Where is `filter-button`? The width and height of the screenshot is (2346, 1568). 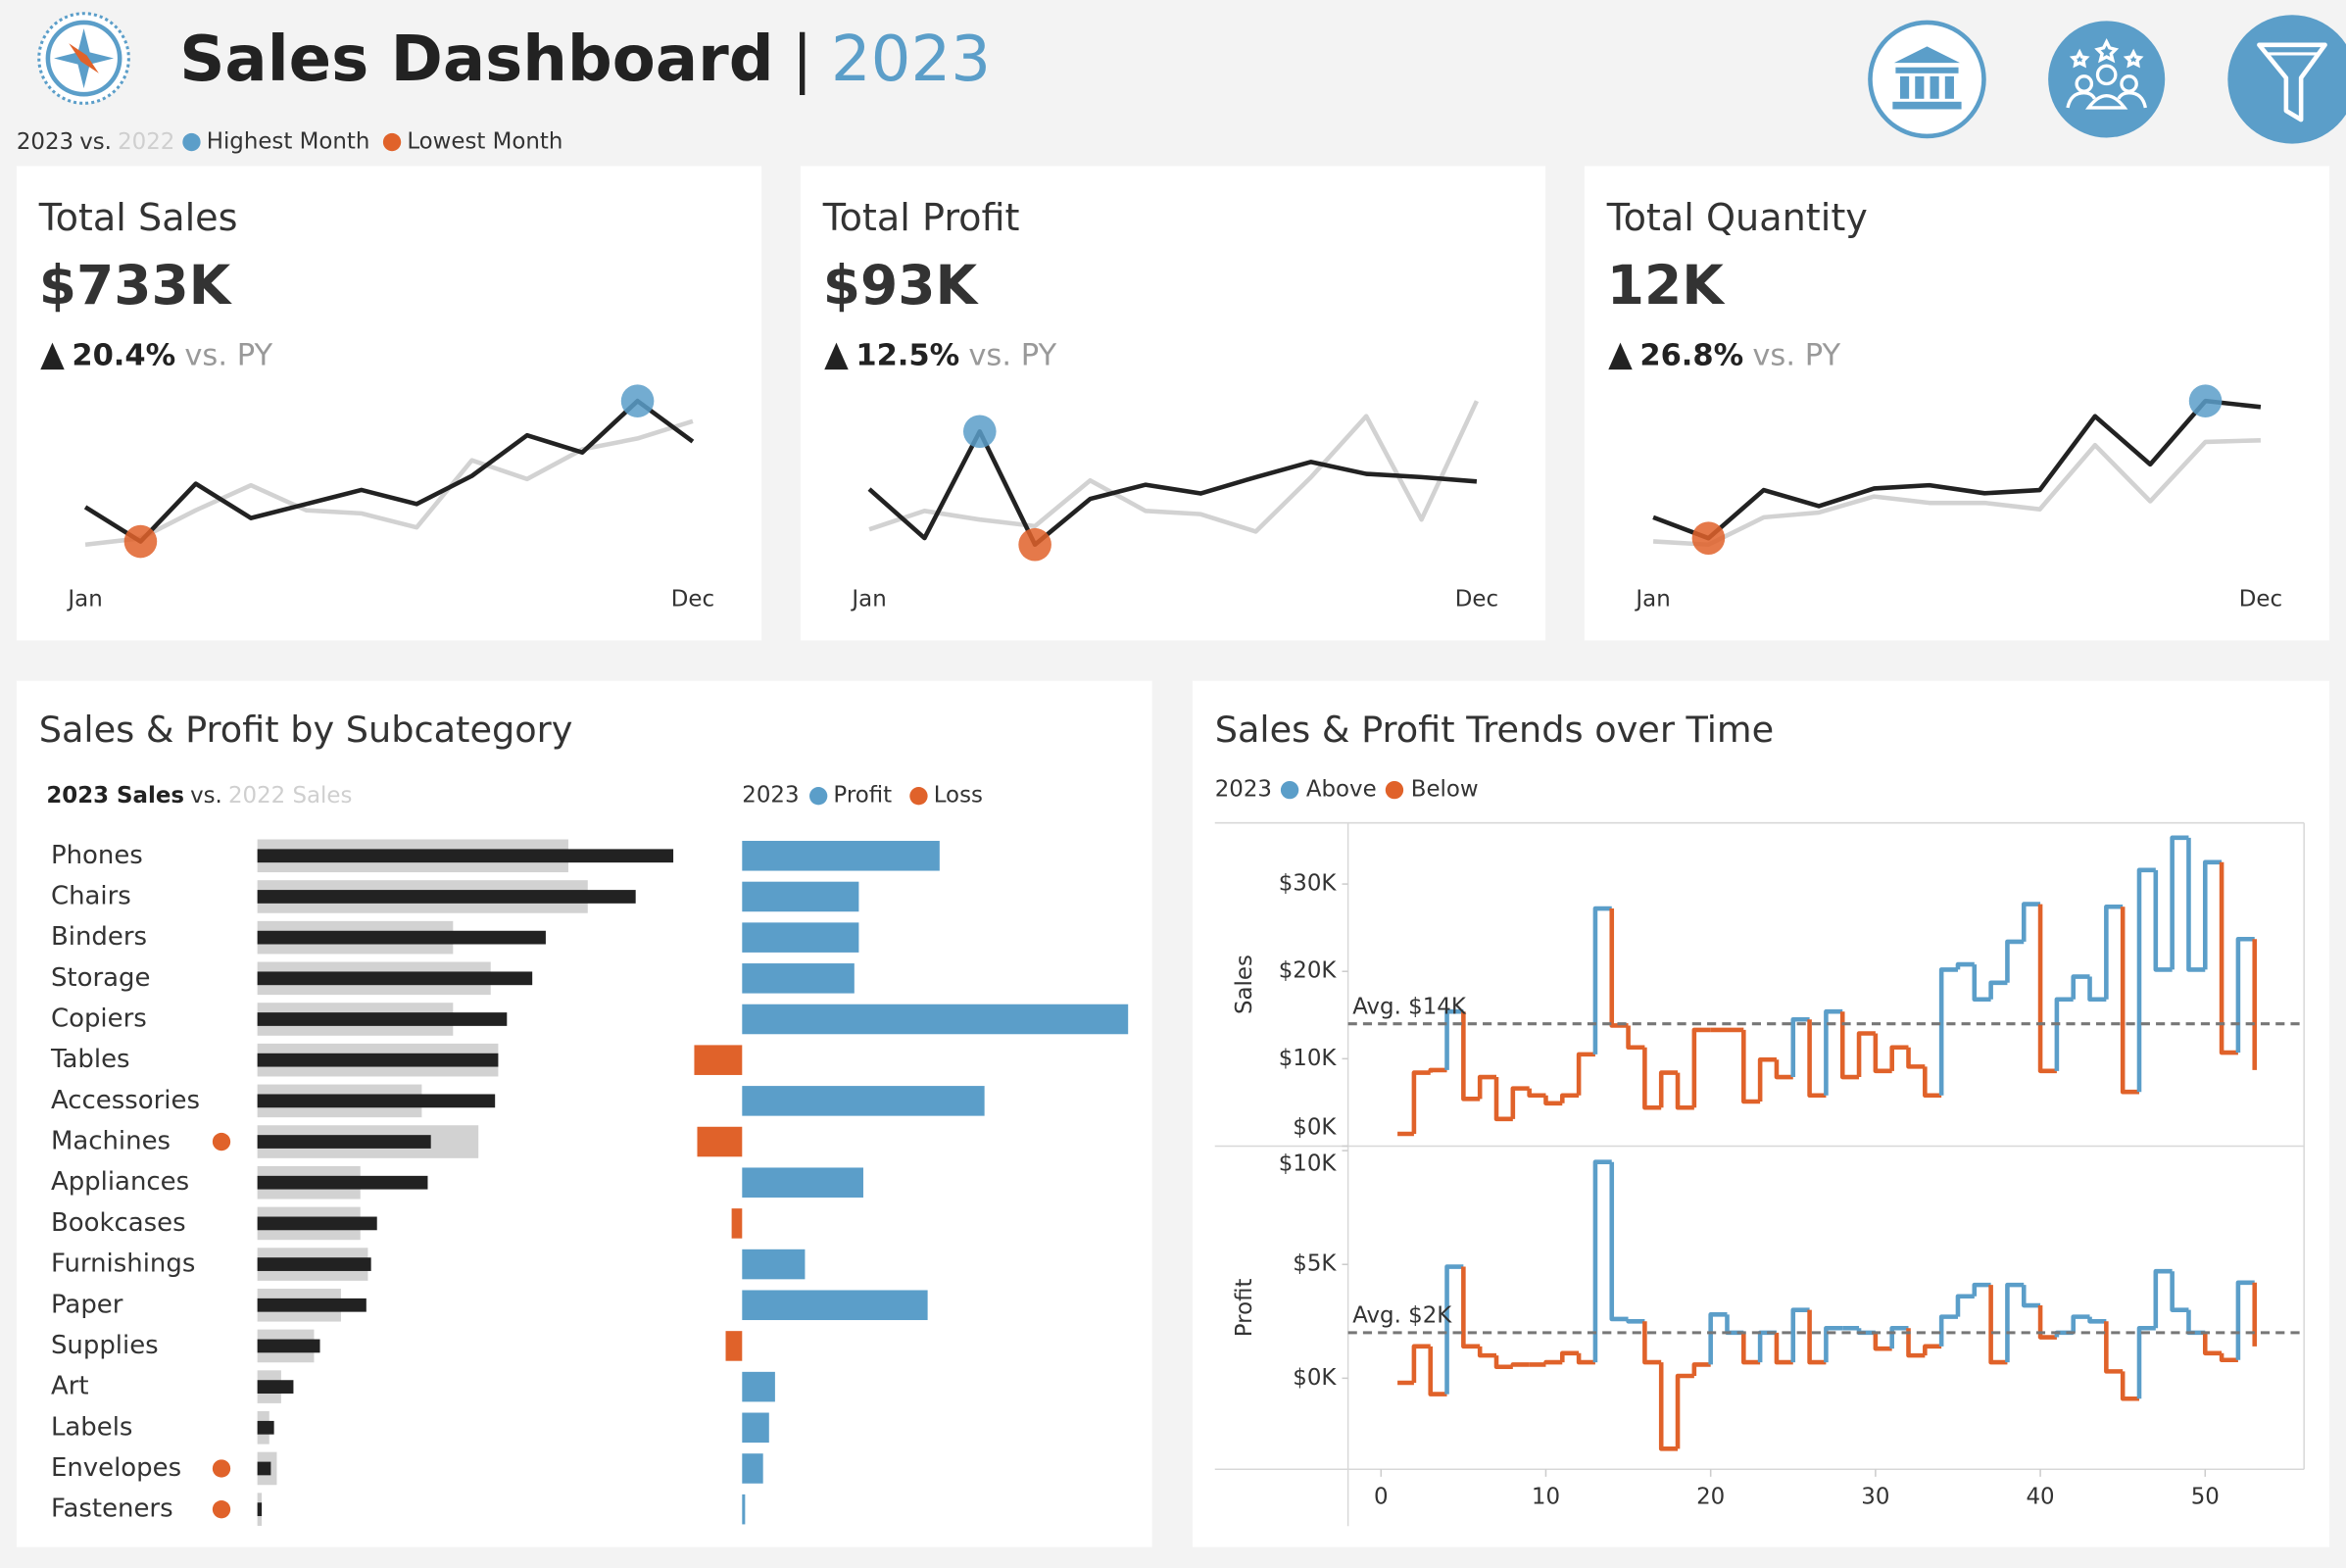
filter-button is located at coordinates (2286, 79).